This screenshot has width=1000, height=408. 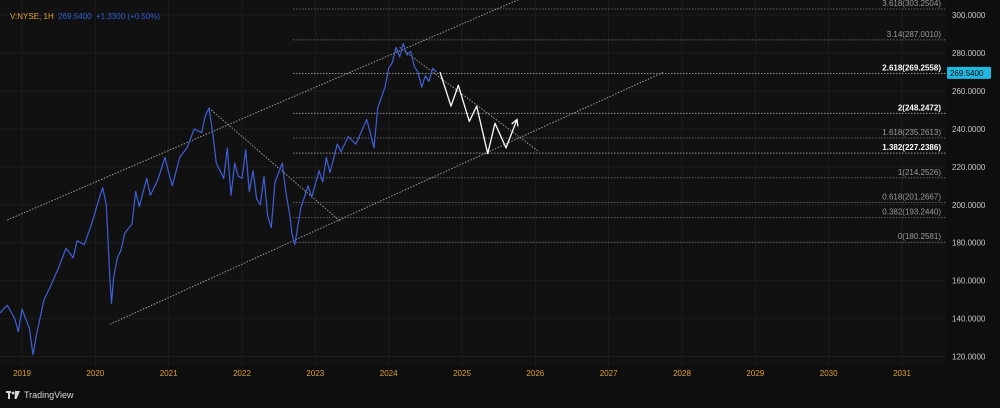 I want to click on y-tick-label: 300.0000, so click(x=969, y=15).